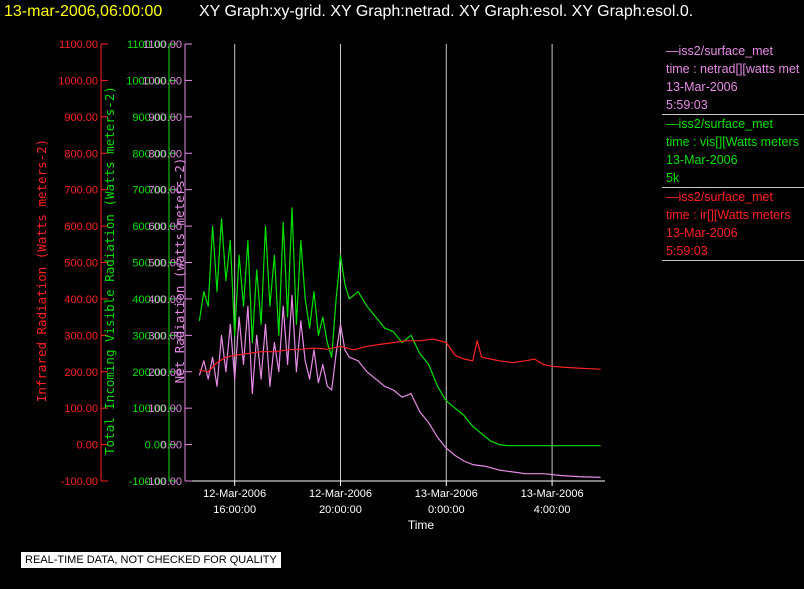 The width and height of the screenshot is (804, 589). I want to click on y-axis-label: Infrared Radiation (Watts meters-2), so click(41, 270).